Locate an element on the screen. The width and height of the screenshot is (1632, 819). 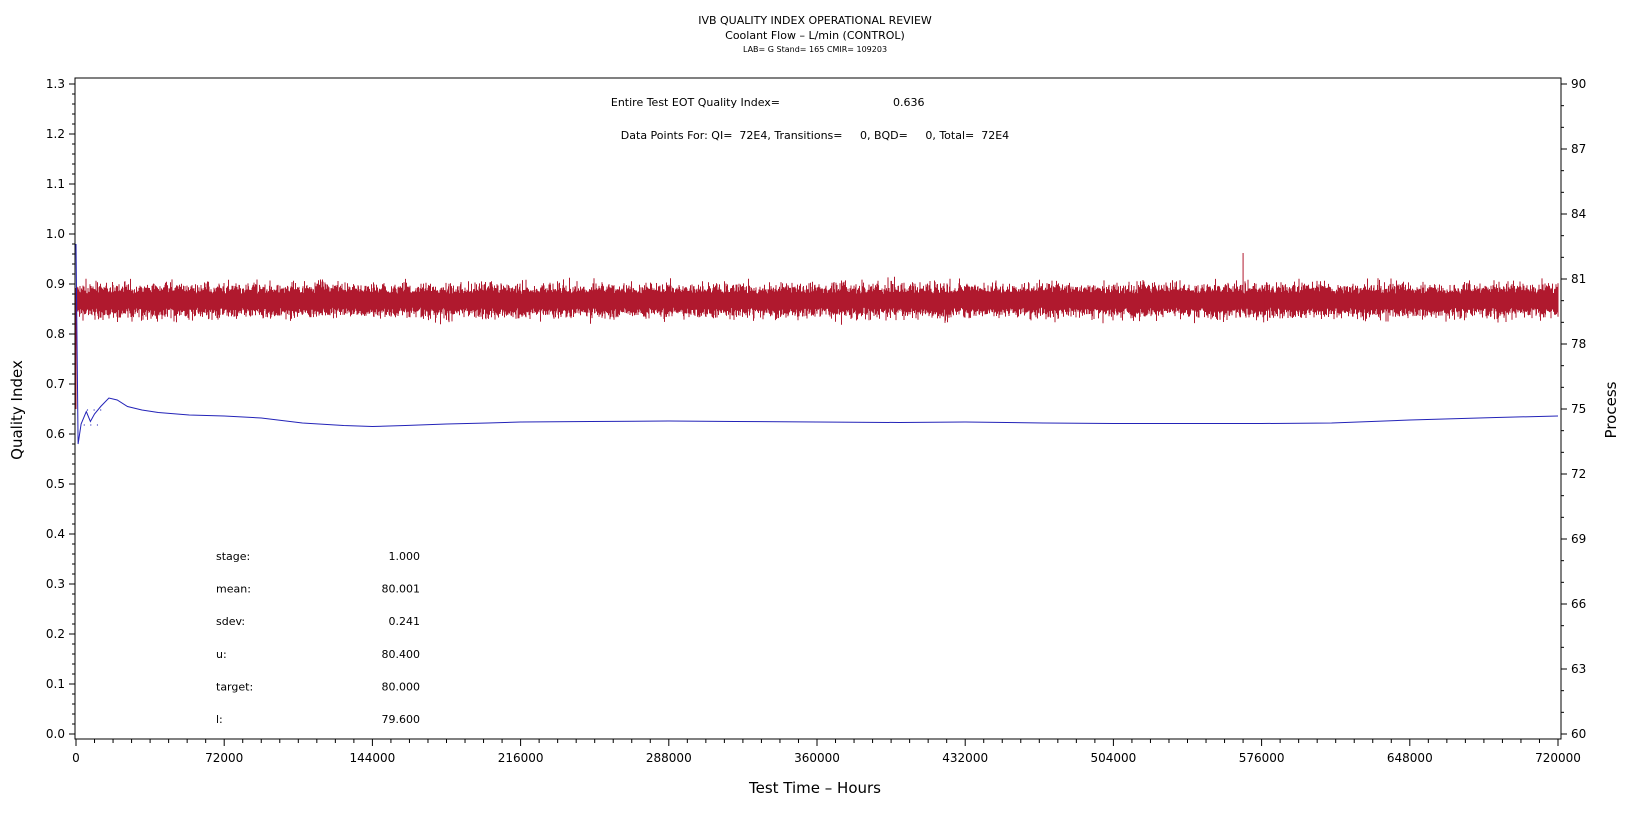
y-left-tick-label: 0.8 is located at coordinates (55, 334).